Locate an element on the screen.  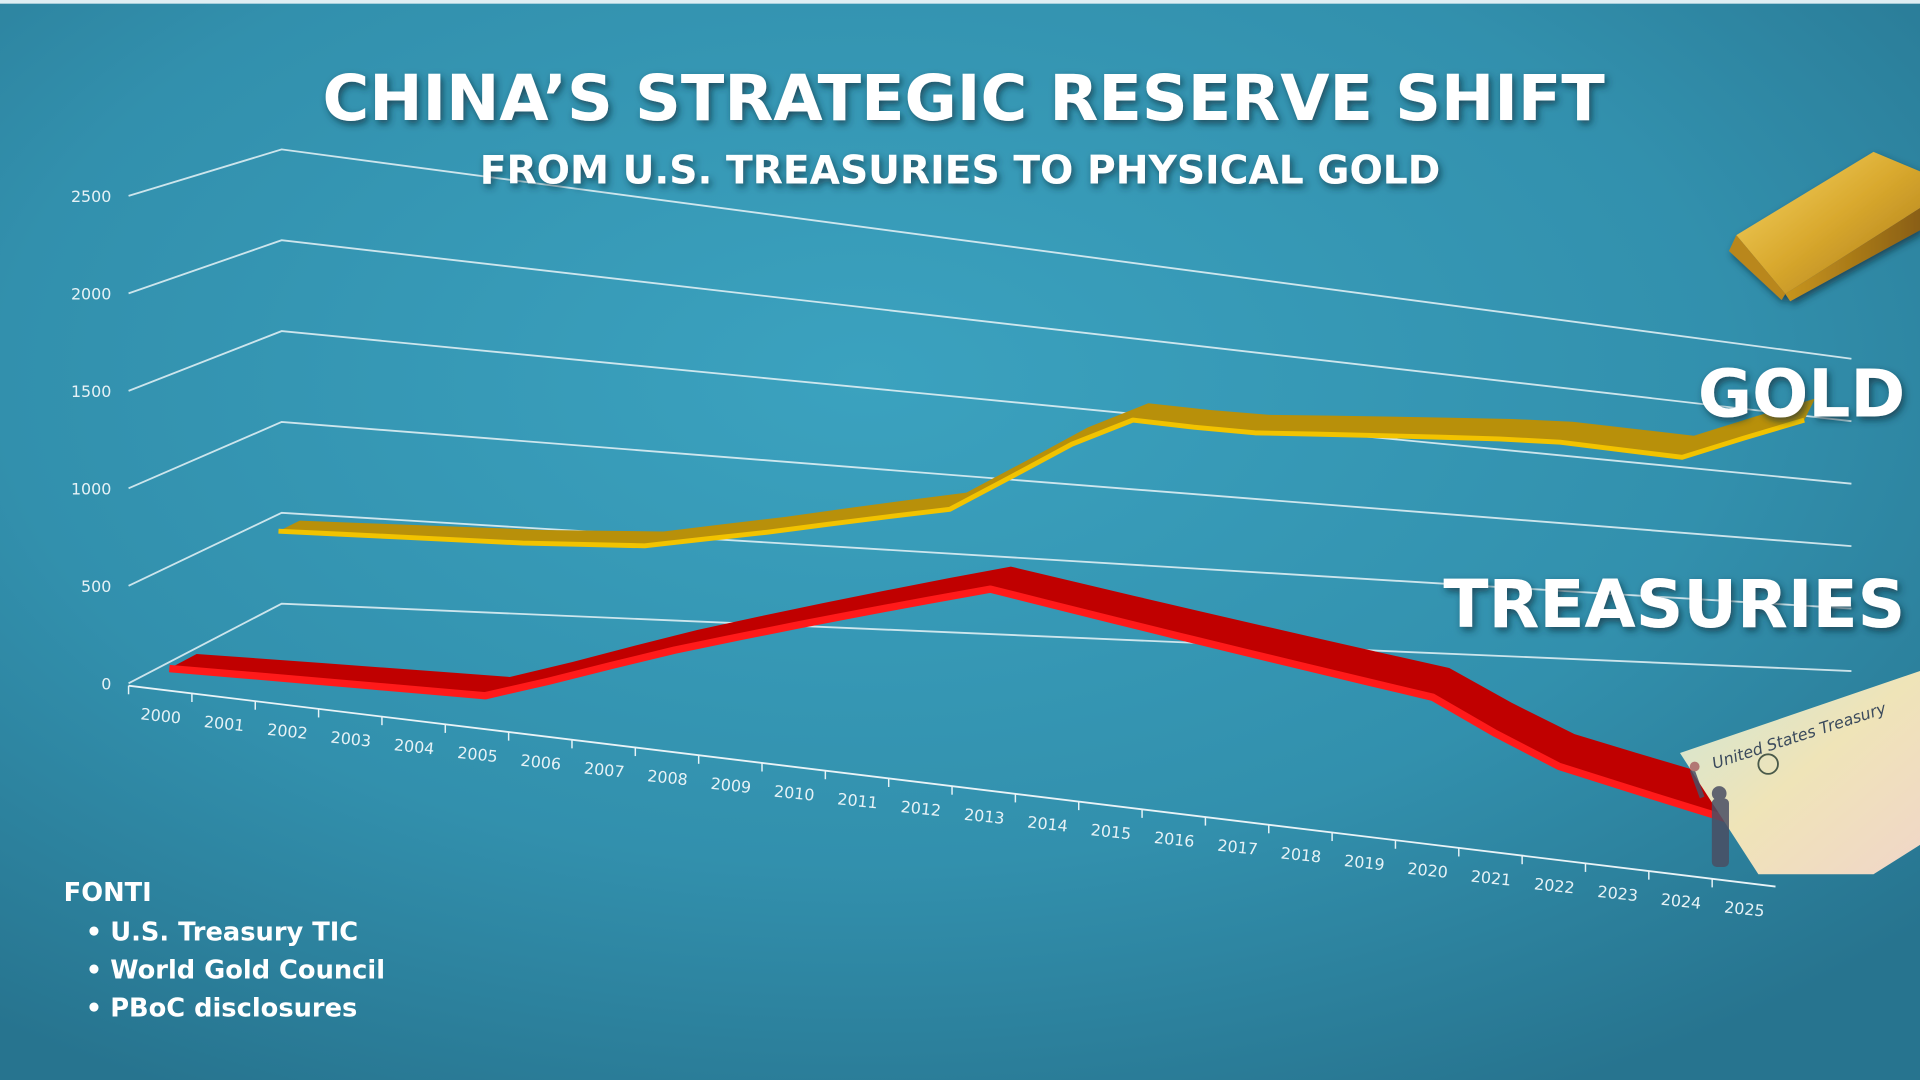
series-gold is located at coordinates (1047, 473).